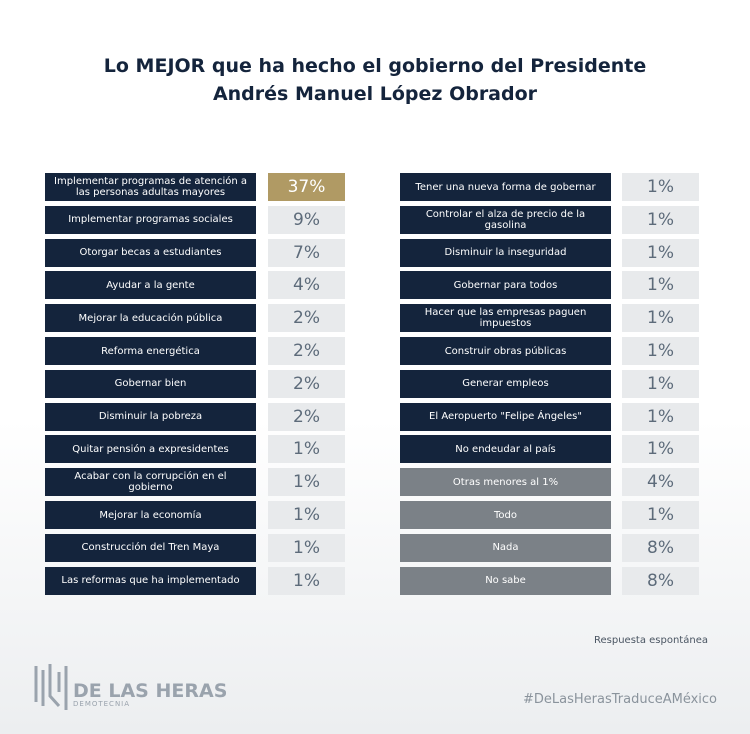 This screenshot has width=750, height=734. What do you see at coordinates (505, 580) in the screenshot?
I see `item-label: No sabe` at bounding box center [505, 580].